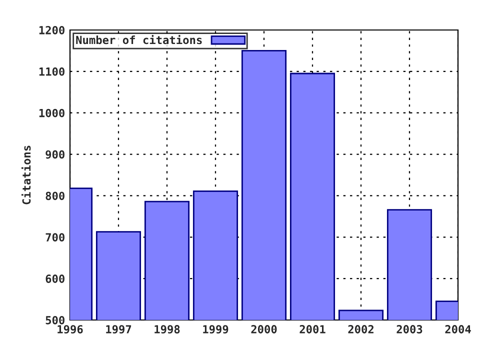 The width and height of the screenshot is (480, 350). I want to click on y-axis-title: Citations, so click(26, 175).